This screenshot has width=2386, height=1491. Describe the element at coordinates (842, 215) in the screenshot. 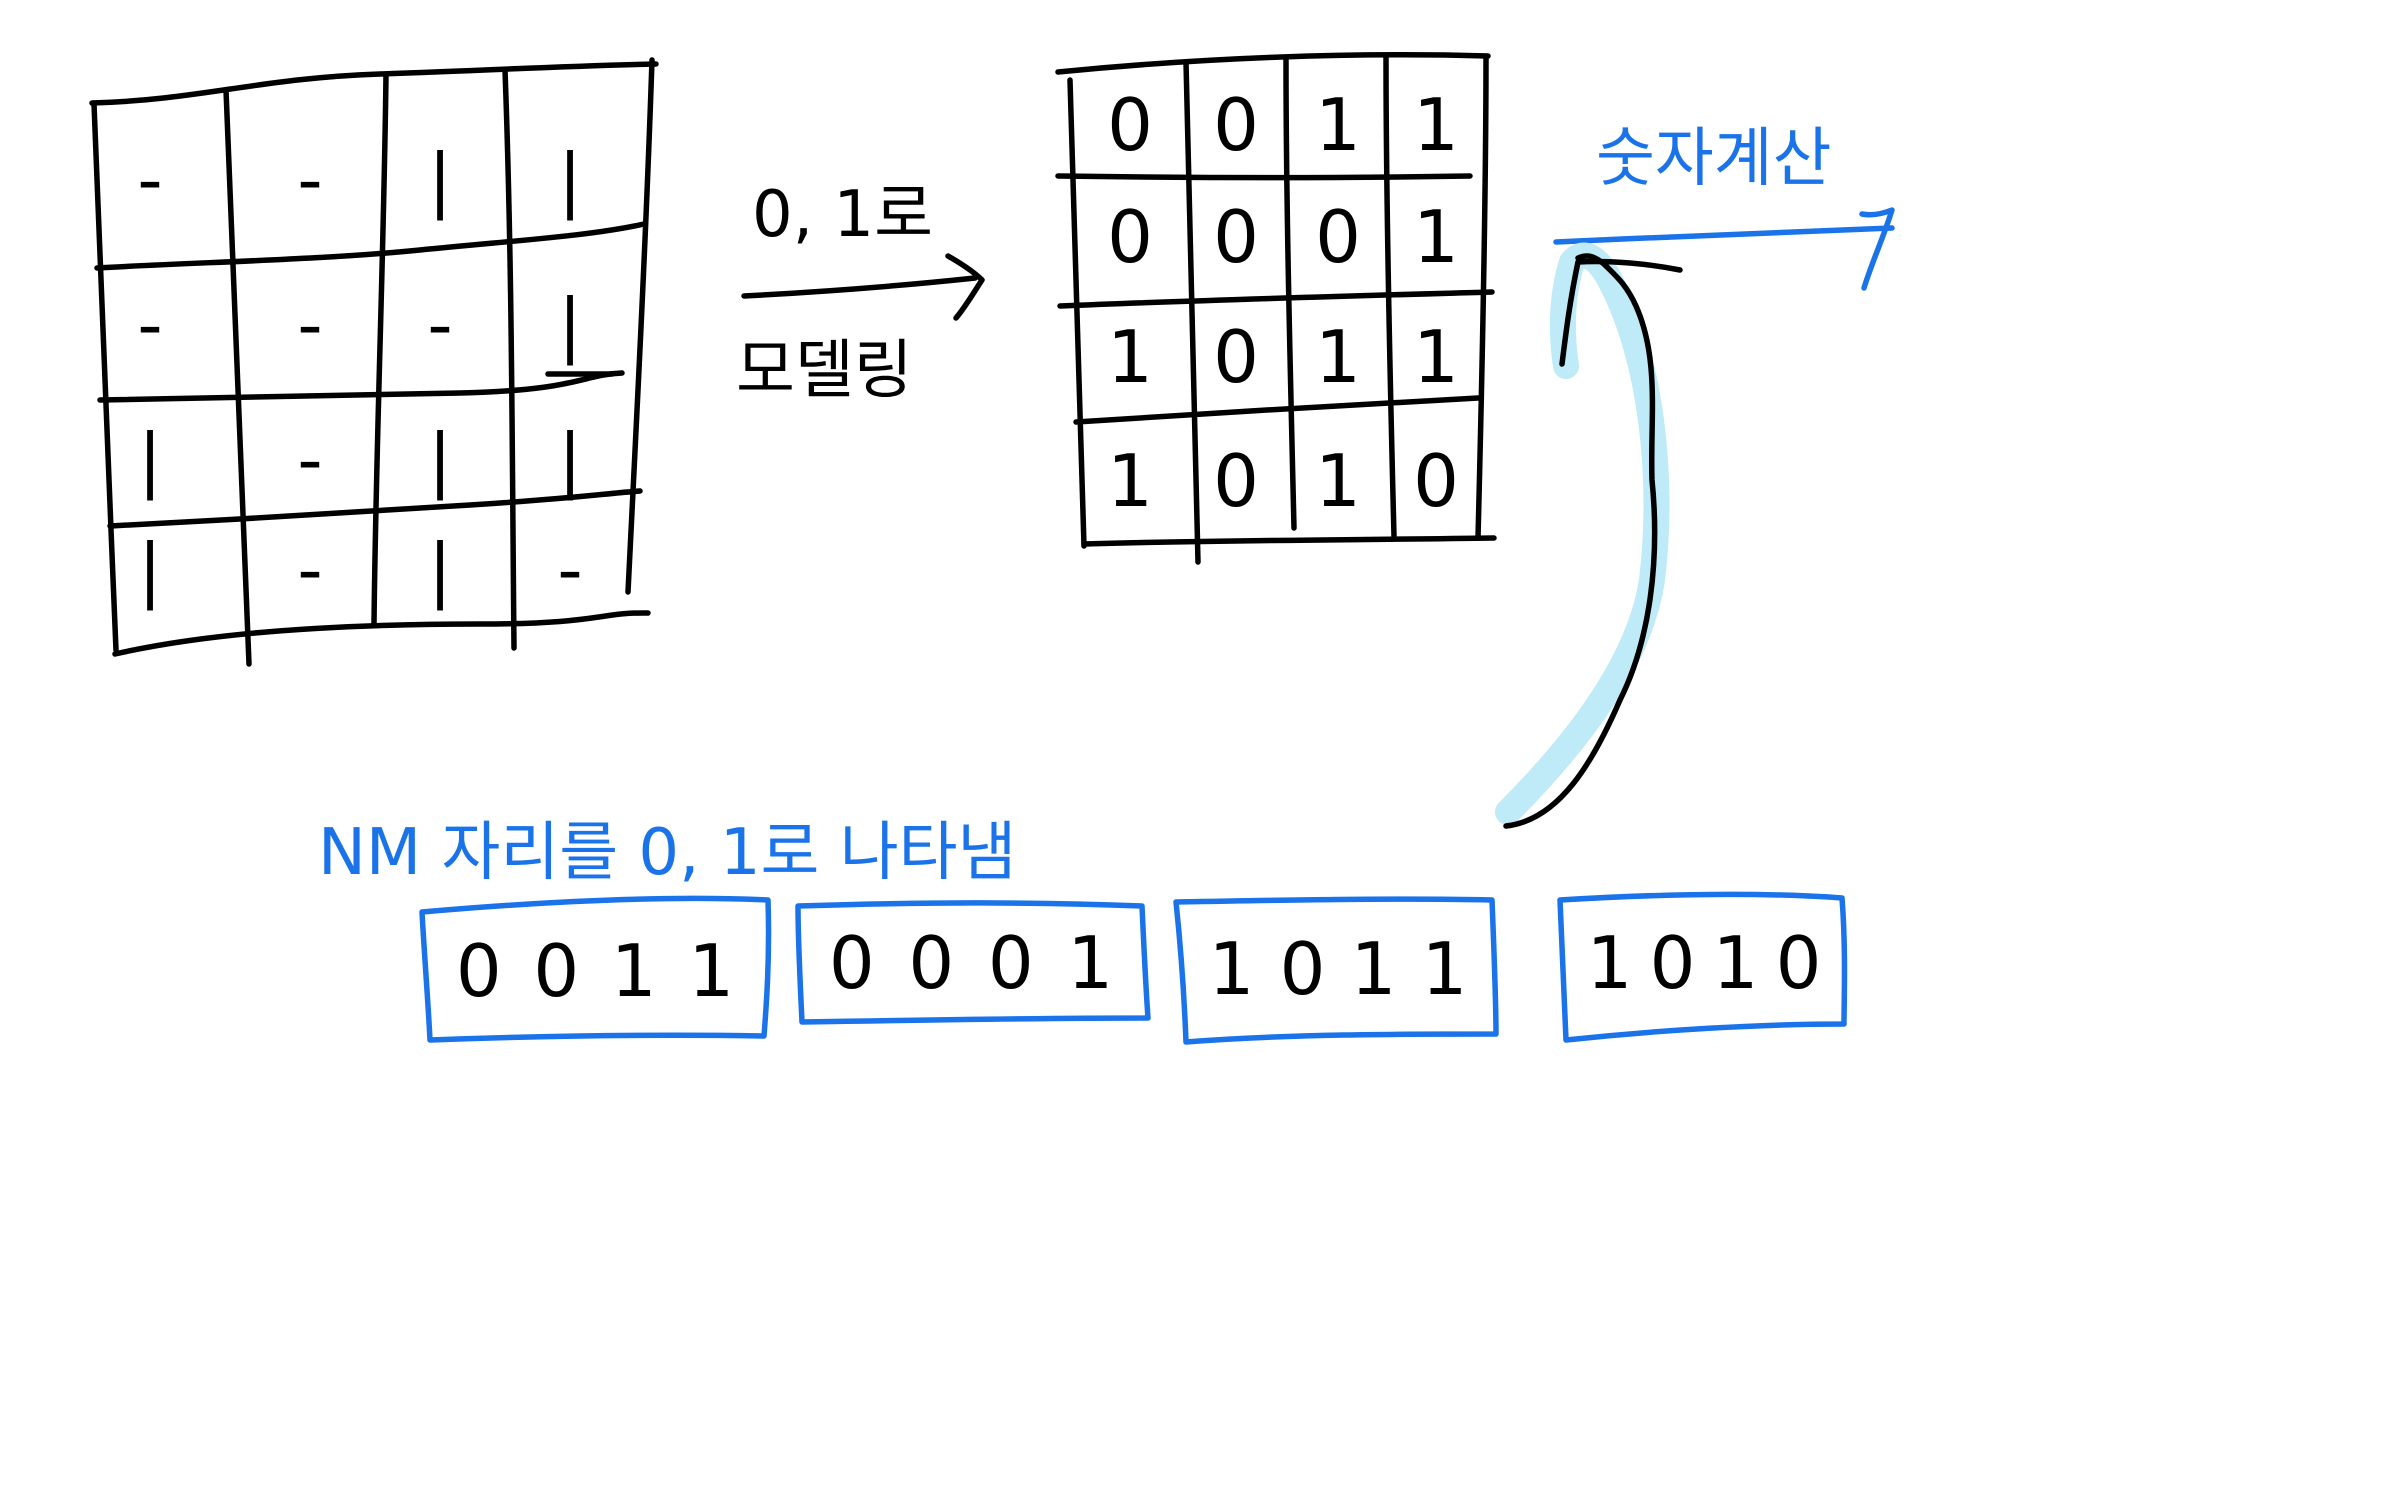

I see `arrow-label-top: 0, 1로` at that location.